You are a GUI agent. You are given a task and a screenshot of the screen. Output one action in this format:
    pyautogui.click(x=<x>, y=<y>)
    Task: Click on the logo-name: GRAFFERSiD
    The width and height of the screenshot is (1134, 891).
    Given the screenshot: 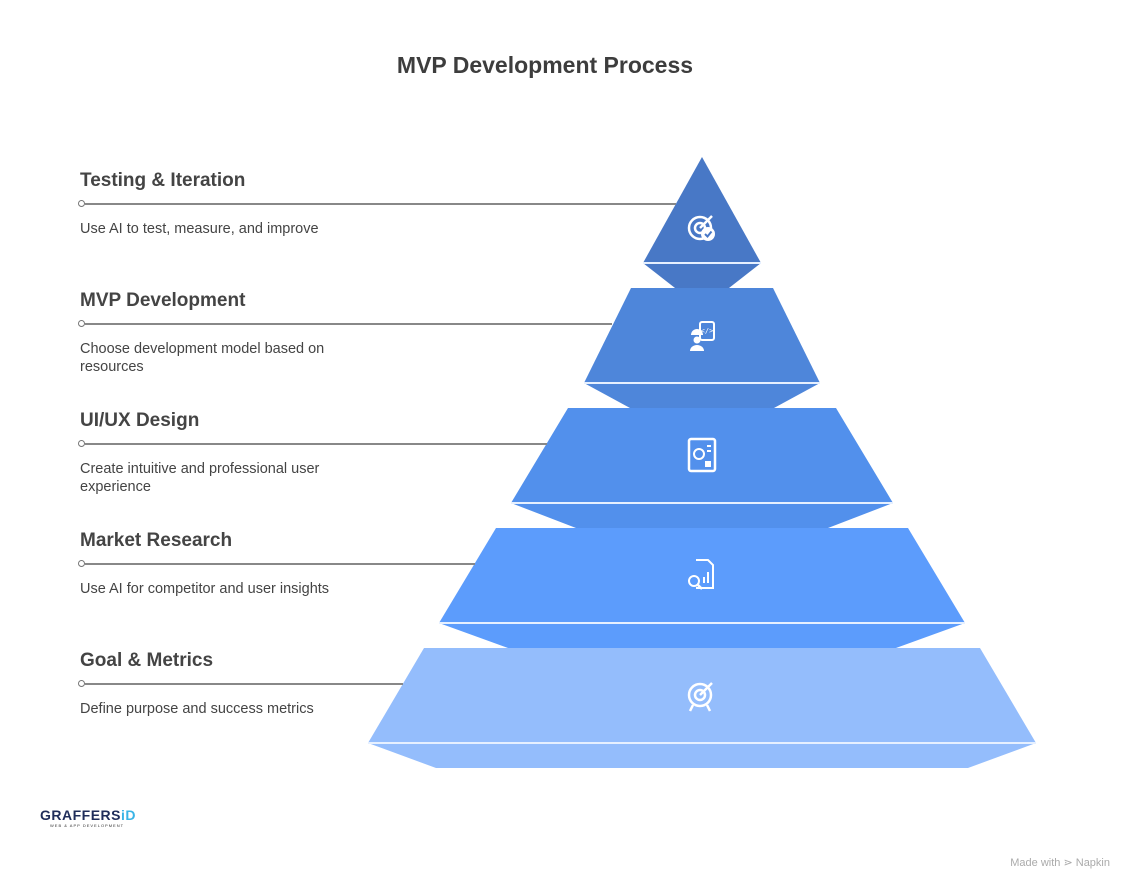 What is the action you would take?
    pyautogui.click(x=88, y=815)
    